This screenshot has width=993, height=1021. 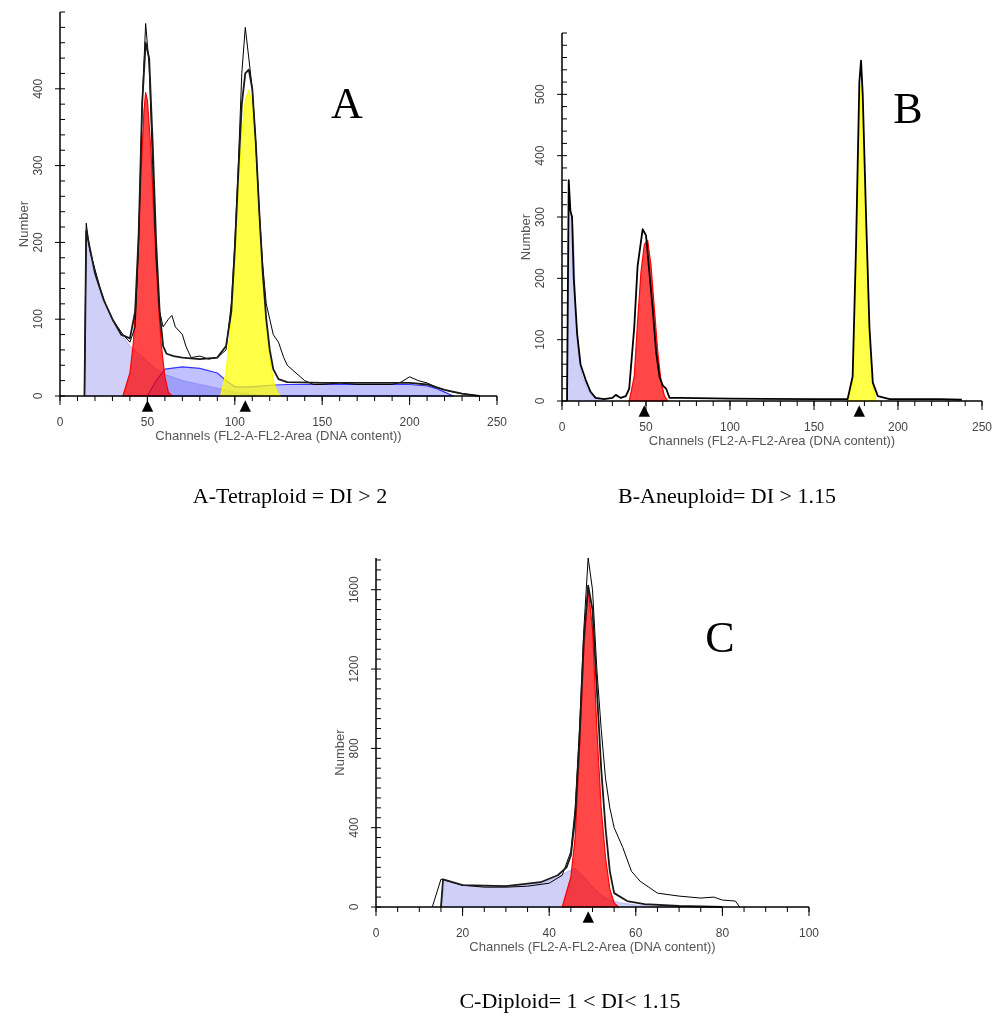 What do you see at coordinates (636, 933) in the screenshot?
I see `x-tick-label: 60` at bounding box center [636, 933].